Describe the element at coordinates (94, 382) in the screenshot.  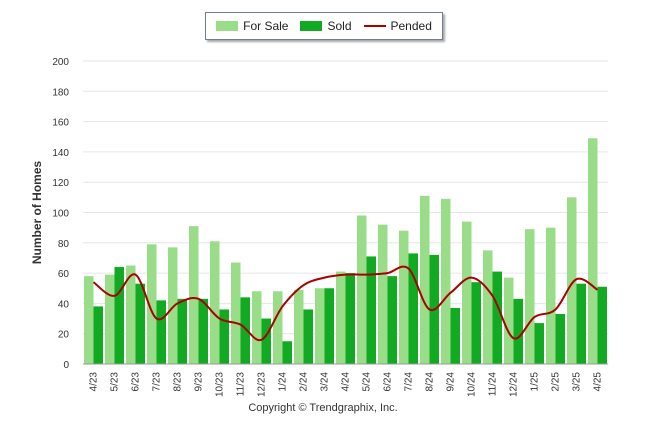
I see `x-tick-label: 4/23` at that location.